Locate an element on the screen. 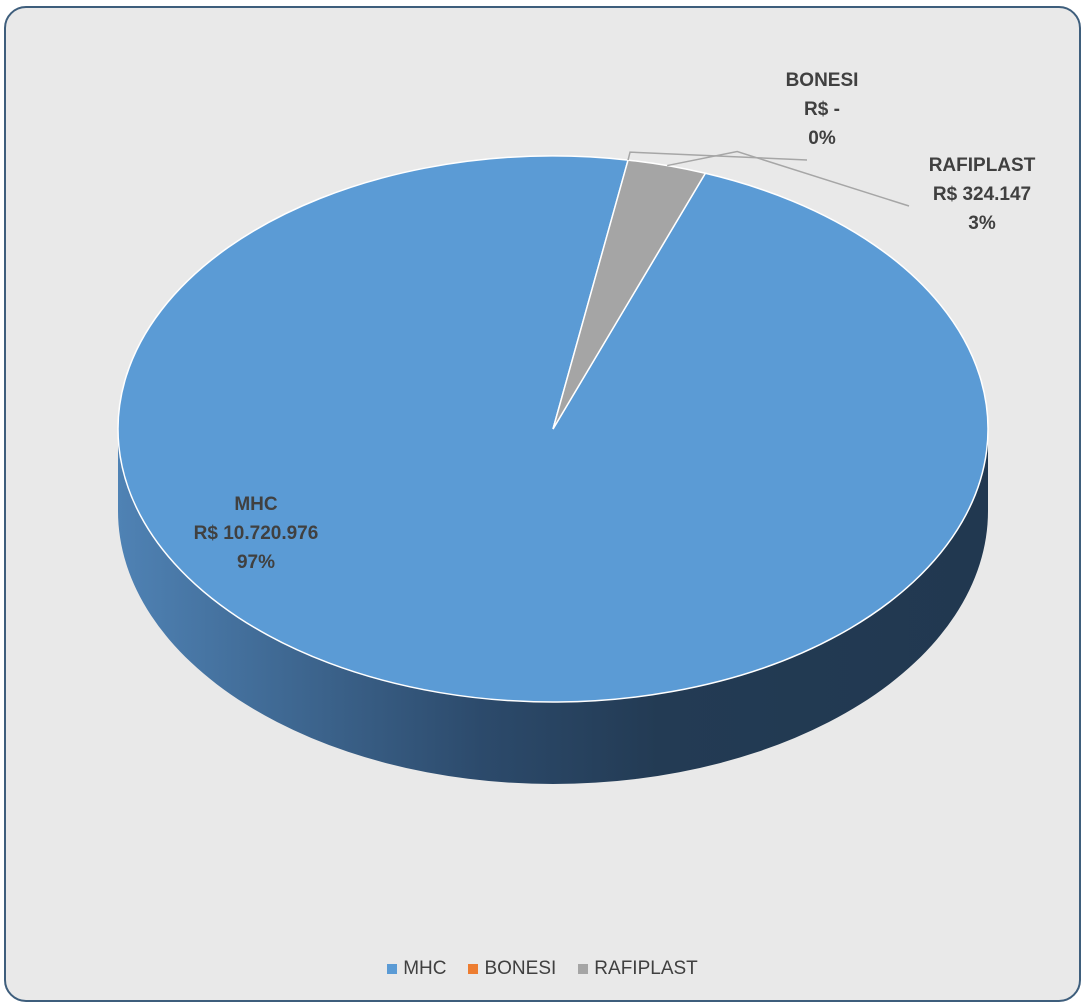 This screenshot has height=1008, width=1086. legend-swatch-bonesi is located at coordinates (473, 969).